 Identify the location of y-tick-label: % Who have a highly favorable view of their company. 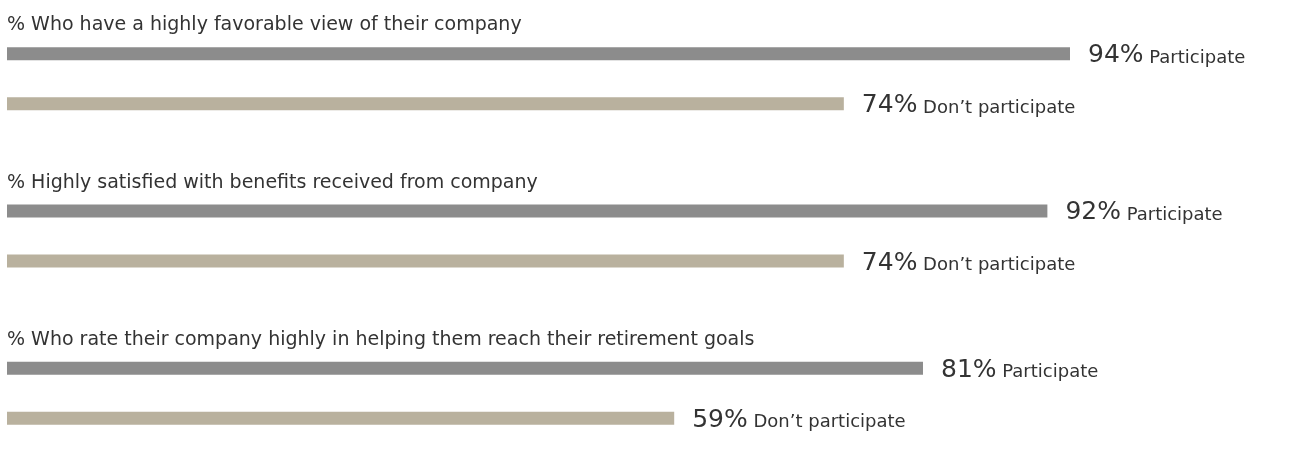
(264, 23).